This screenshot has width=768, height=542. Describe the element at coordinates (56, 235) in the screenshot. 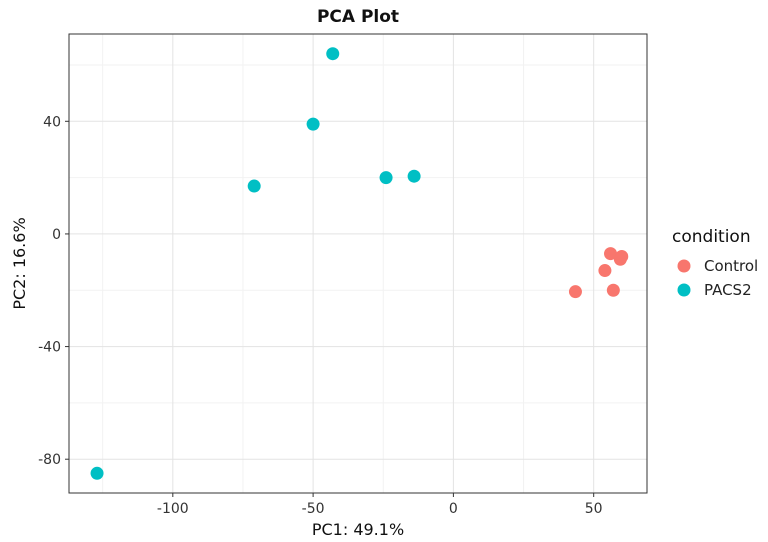

I see `y-tick-label: 0` at that location.